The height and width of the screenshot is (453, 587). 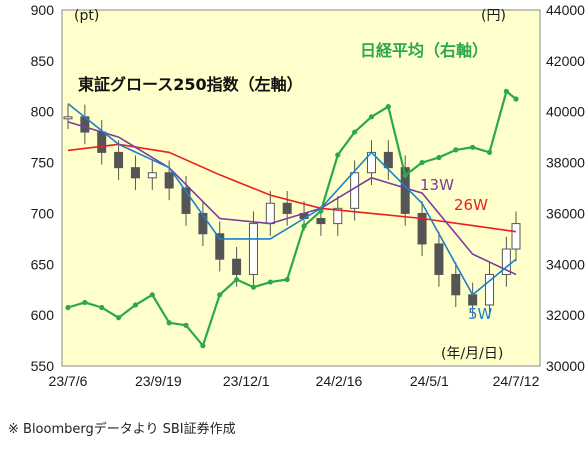 What do you see at coordinates (565, 10) in the screenshot?
I see `right-tick-label: 44000` at bounding box center [565, 10].